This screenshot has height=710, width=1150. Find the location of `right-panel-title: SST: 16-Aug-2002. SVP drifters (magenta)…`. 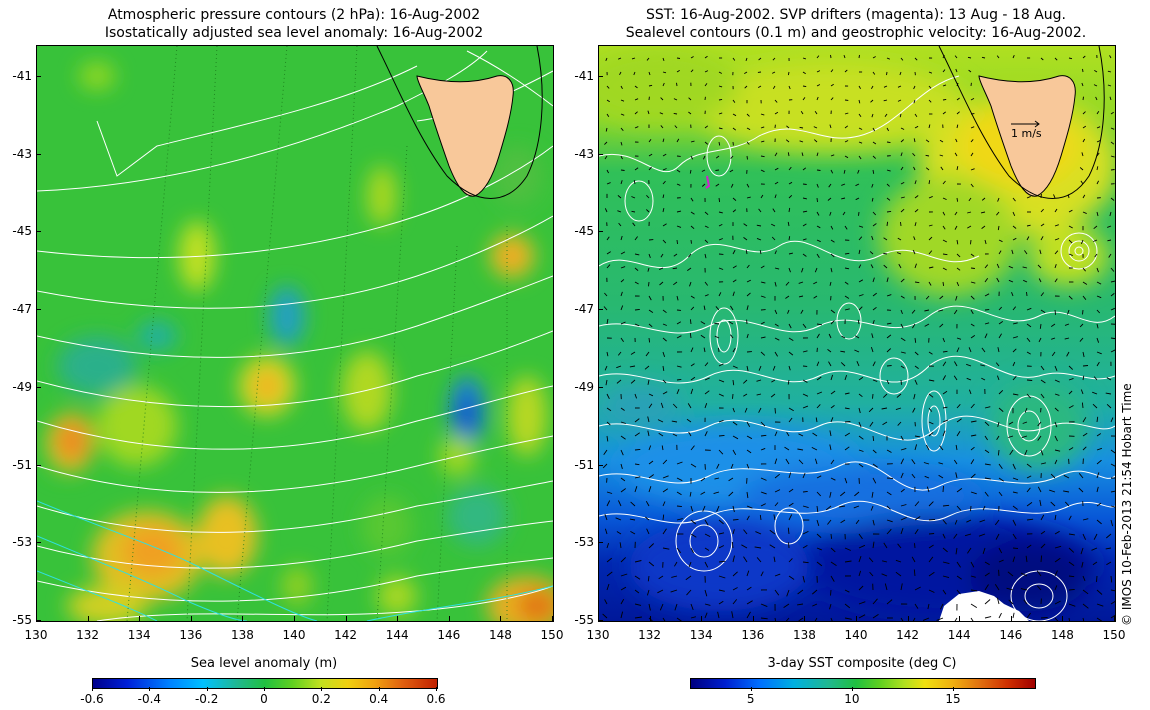

right-panel-title: SST: 16-Aug-2002. SVP drifters (magenta)… is located at coordinates (856, 24).